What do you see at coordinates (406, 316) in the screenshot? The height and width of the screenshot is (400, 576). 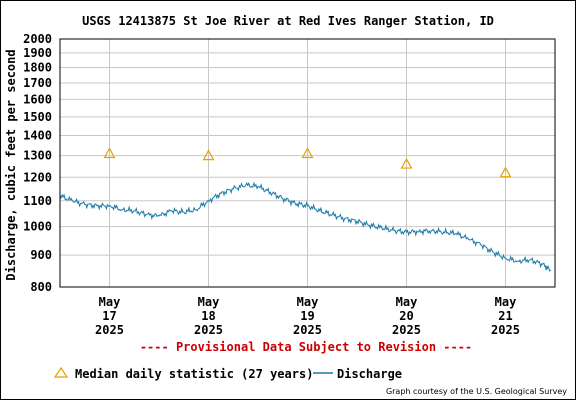 I see `x-tick-label: 20` at bounding box center [406, 316].